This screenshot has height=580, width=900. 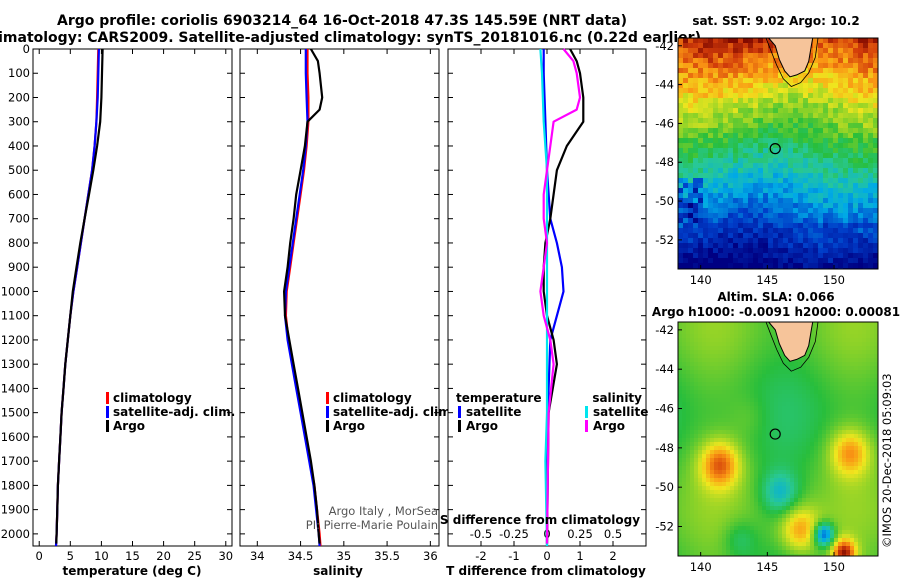 What do you see at coordinates (19, 97) in the screenshot?
I see `depth-tick-label: 200` at bounding box center [19, 97].